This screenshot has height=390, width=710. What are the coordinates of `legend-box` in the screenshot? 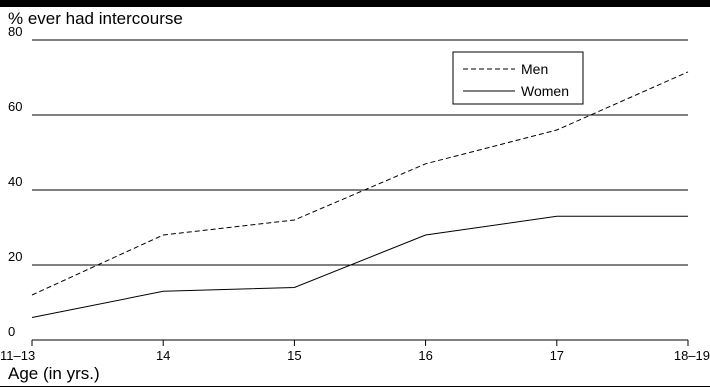 It's located at (518, 78).